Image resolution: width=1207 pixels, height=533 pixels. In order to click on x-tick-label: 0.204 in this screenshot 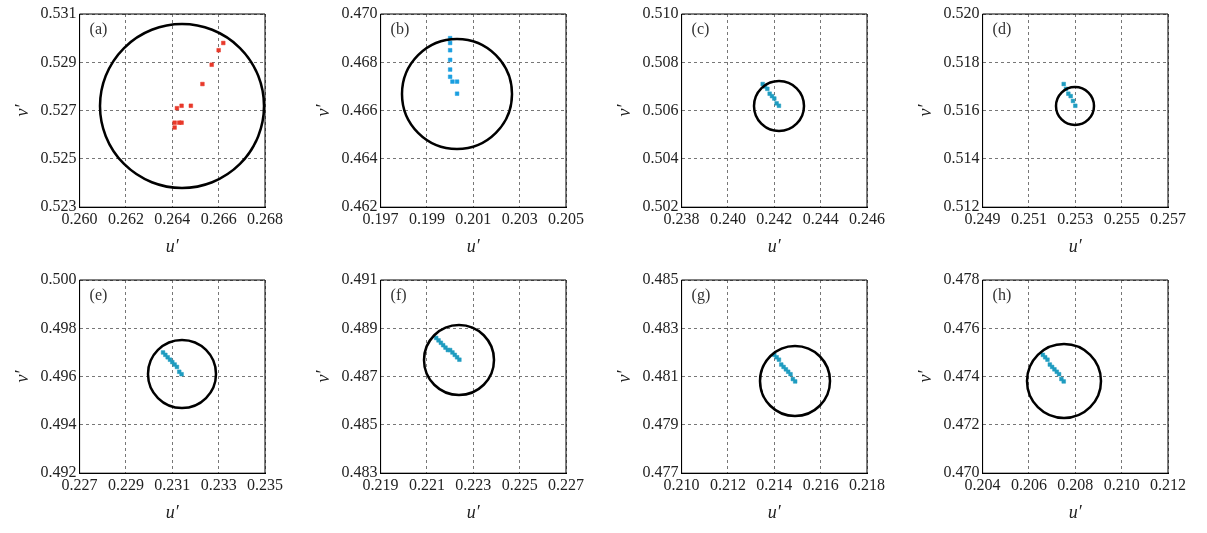, I will do `click(982, 484)`.